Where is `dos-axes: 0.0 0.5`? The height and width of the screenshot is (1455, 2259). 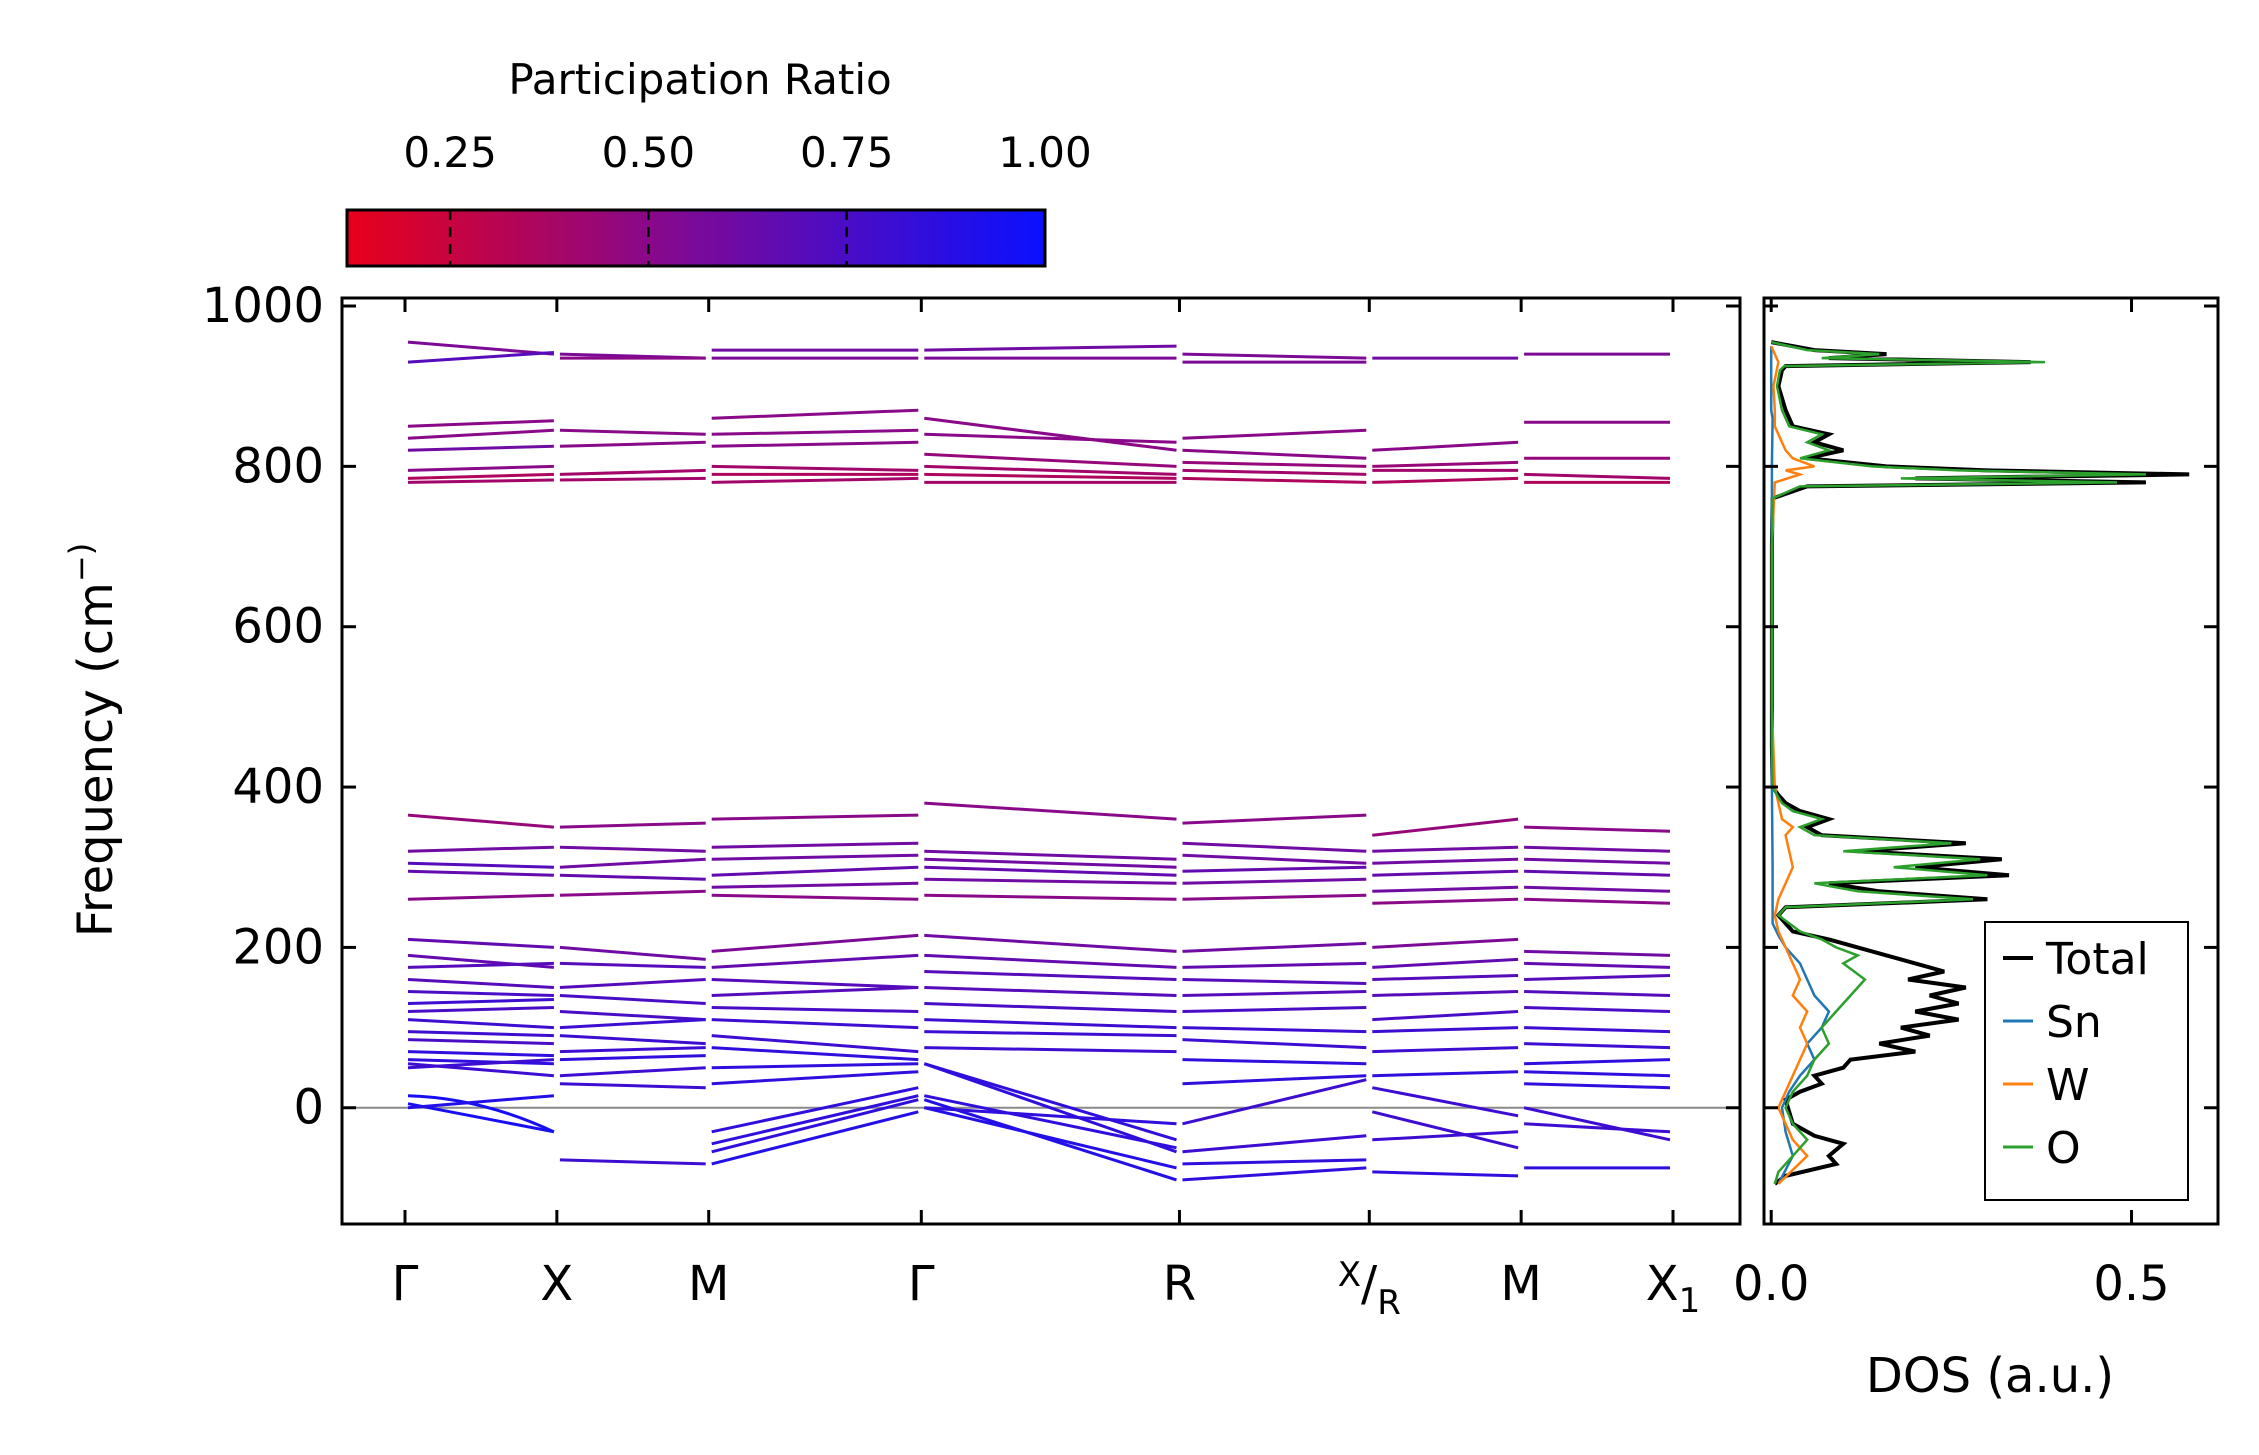
dos-axes: 0.0 0.5 is located at coordinates (1975, 805).